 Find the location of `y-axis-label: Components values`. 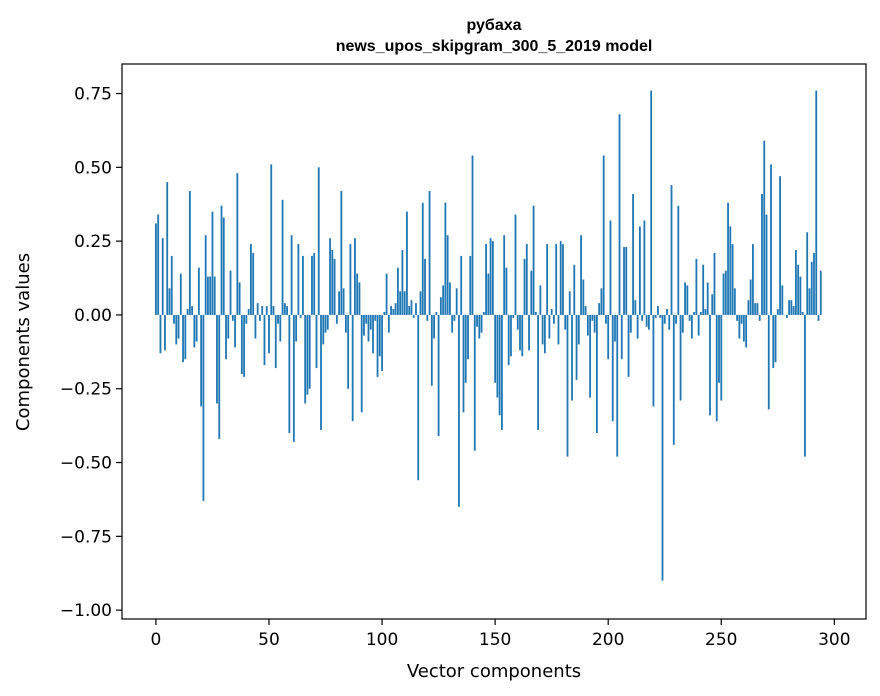

y-axis-label: Components values is located at coordinates (23, 342).